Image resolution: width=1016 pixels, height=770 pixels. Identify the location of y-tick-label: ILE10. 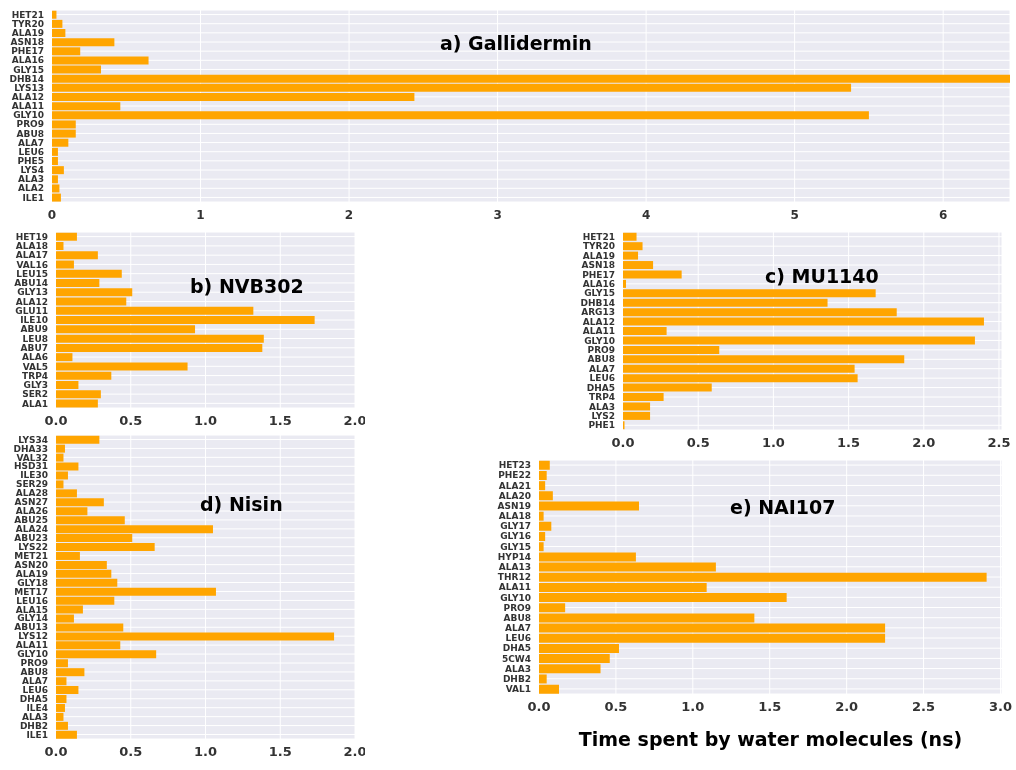
(34, 320).